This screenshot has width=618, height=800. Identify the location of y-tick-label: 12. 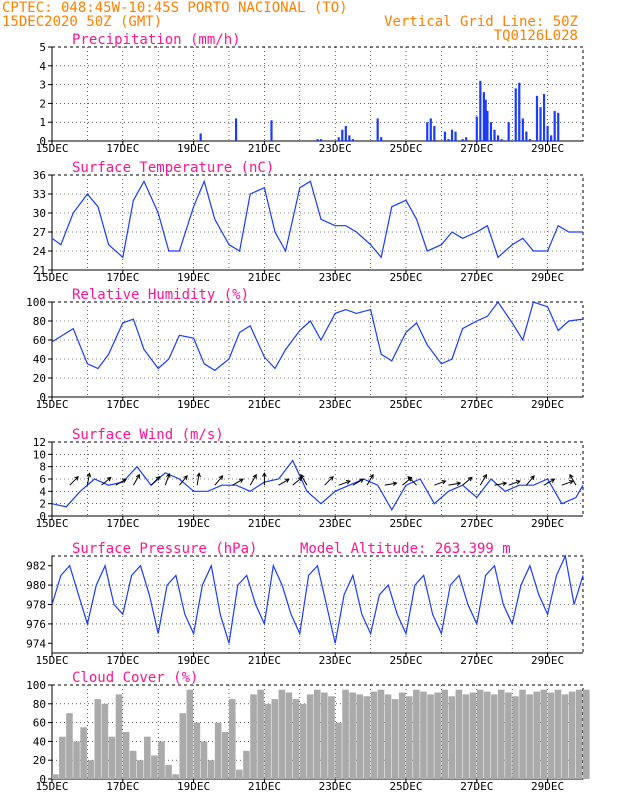
(39, 442).